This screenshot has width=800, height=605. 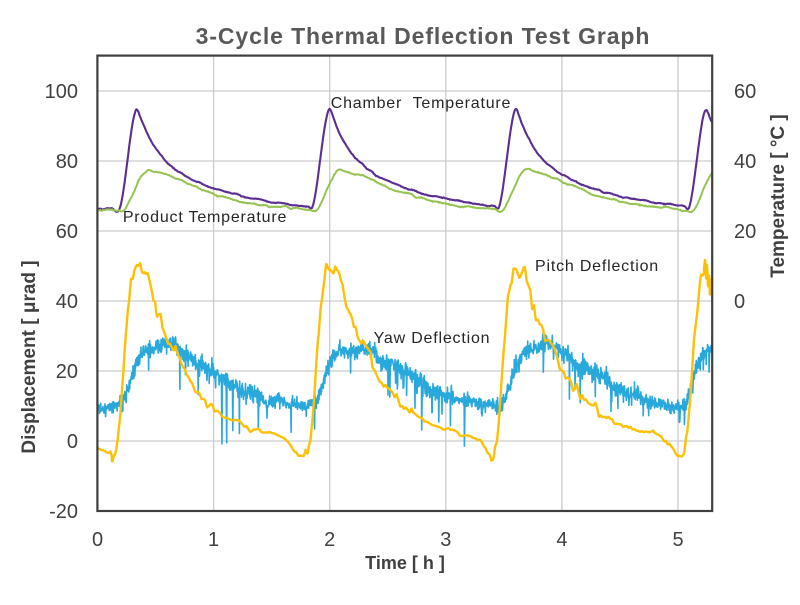 I want to click on svg-text: 3, so click(x=445, y=540).